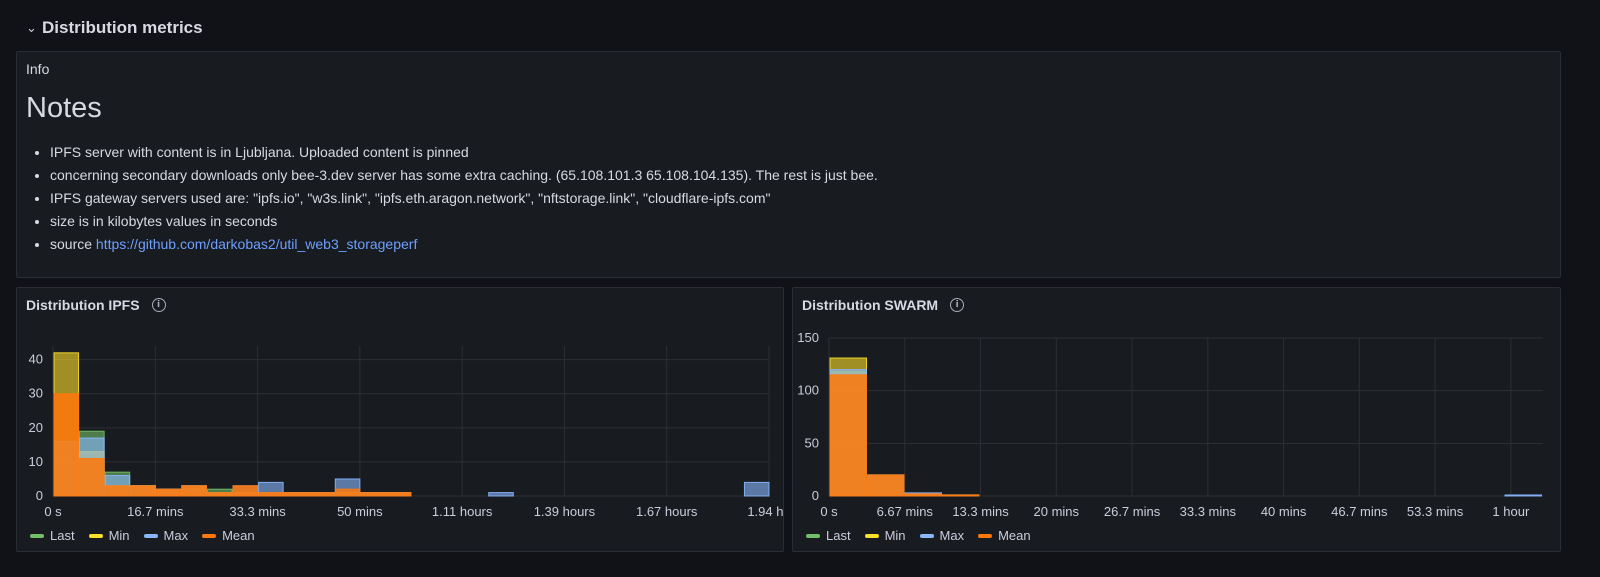 This screenshot has height=577, width=1600. I want to click on y-tick-label: 150, so click(808, 337).